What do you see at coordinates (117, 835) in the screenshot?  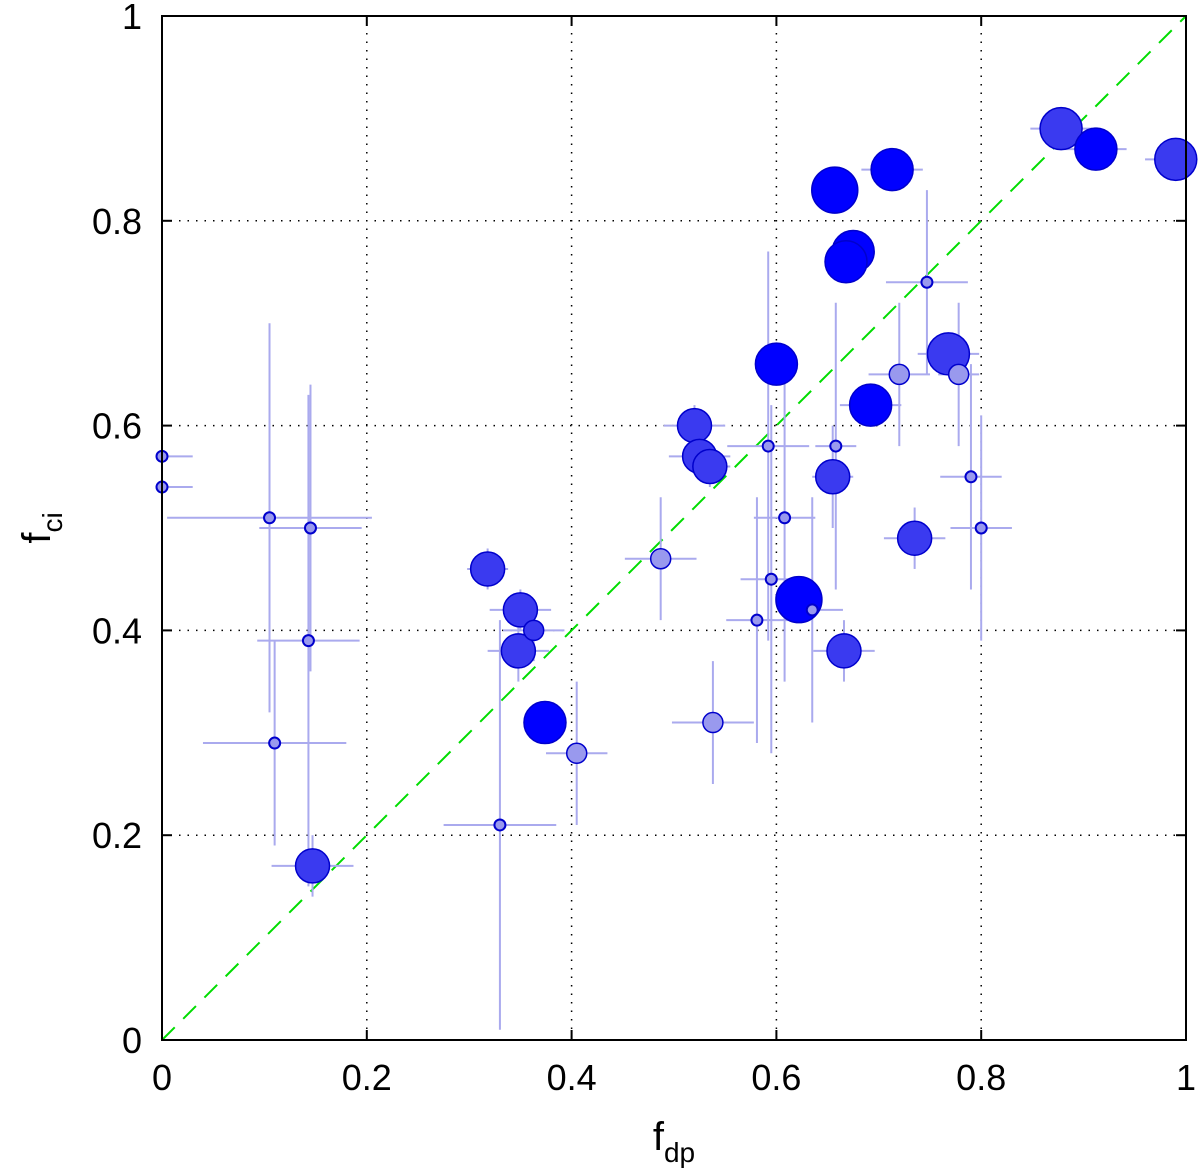 I see `y-tick-label-1: 0.2` at bounding box center [117, 835].